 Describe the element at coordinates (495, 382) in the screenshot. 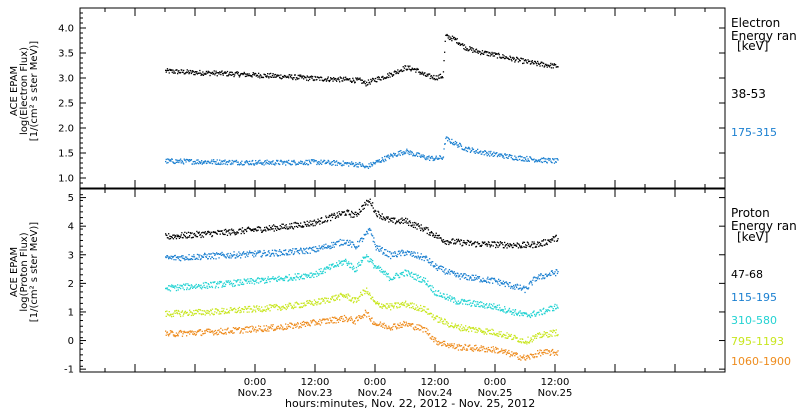

I see `x-tick-time-label: 0:00` at that location.